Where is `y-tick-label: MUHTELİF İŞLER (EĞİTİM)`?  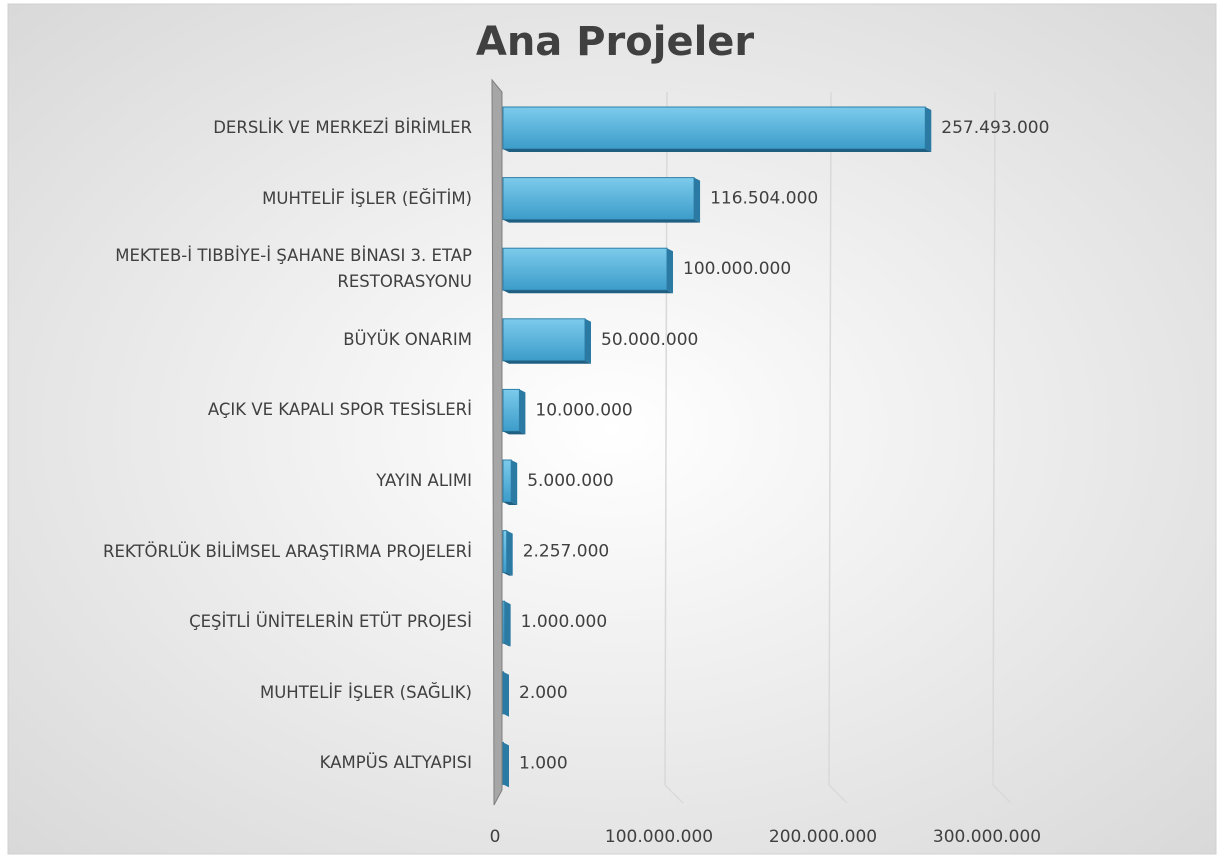
y-tick-label: MUHTELİF İŞLER (EĞİTİM) is located at coordinates (367, 198).